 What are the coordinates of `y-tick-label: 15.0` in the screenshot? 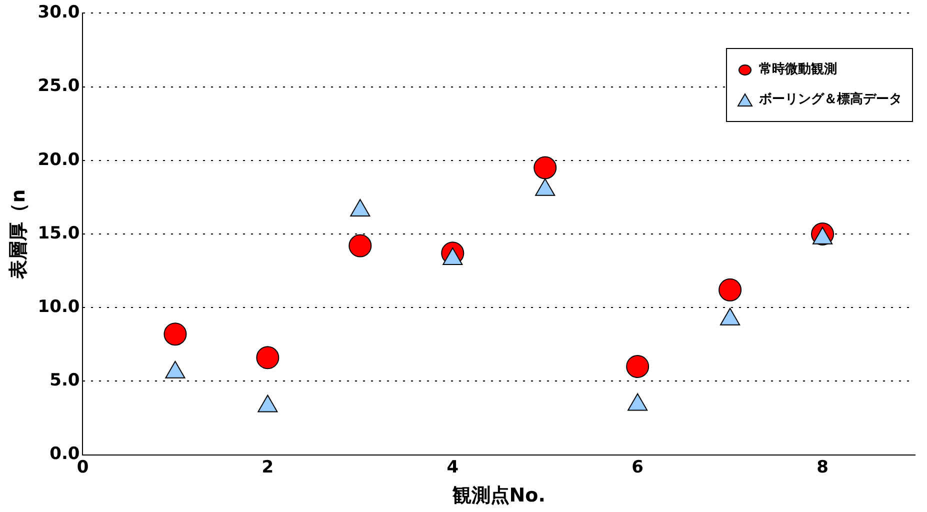 It's located at (59, 233).